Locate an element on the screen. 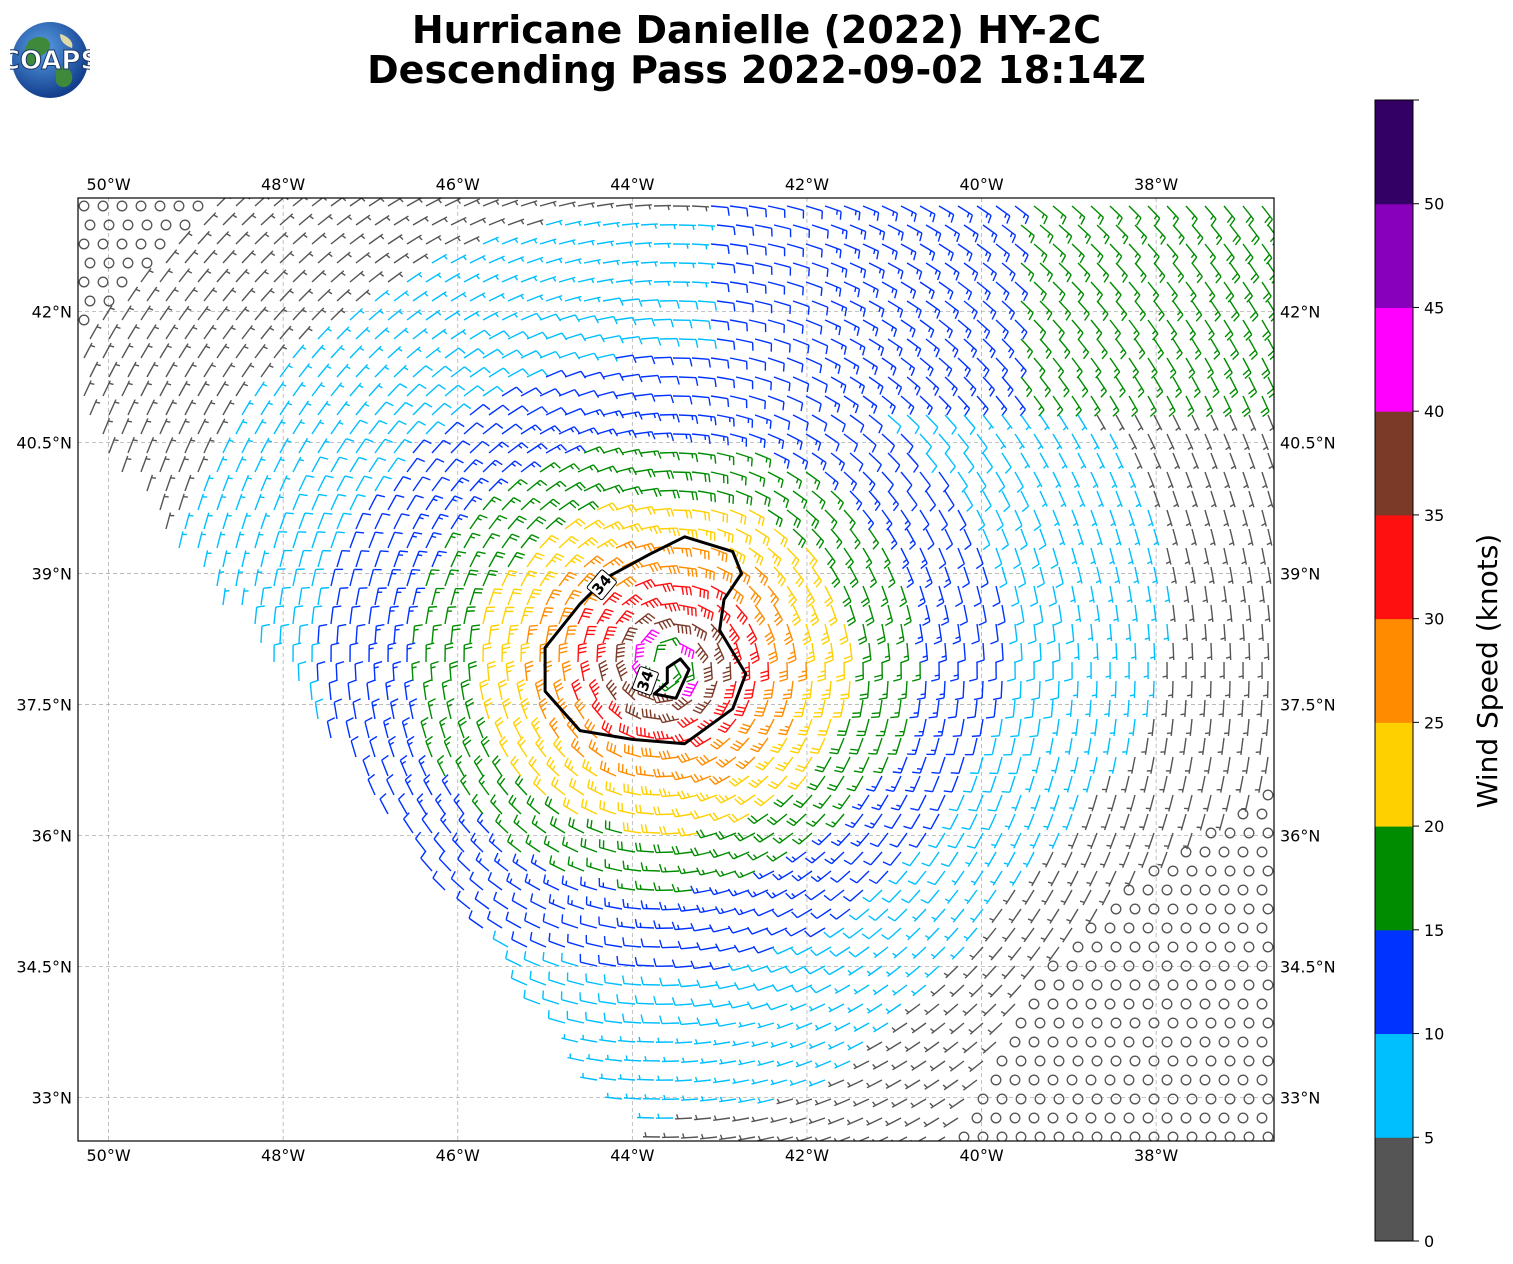 The height and width of the screenshot is (1264, 1513). colorbar-segment is located at coordinates (1394, 1085).